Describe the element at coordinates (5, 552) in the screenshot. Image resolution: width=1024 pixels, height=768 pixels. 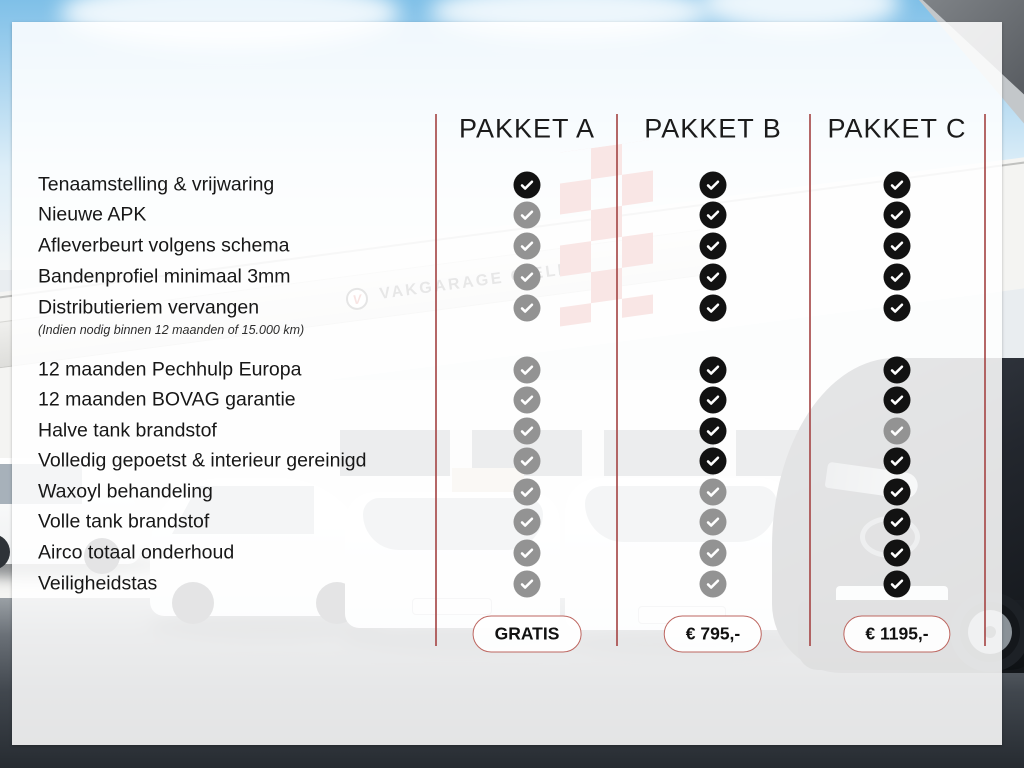
I see `car-wheel` at that location.